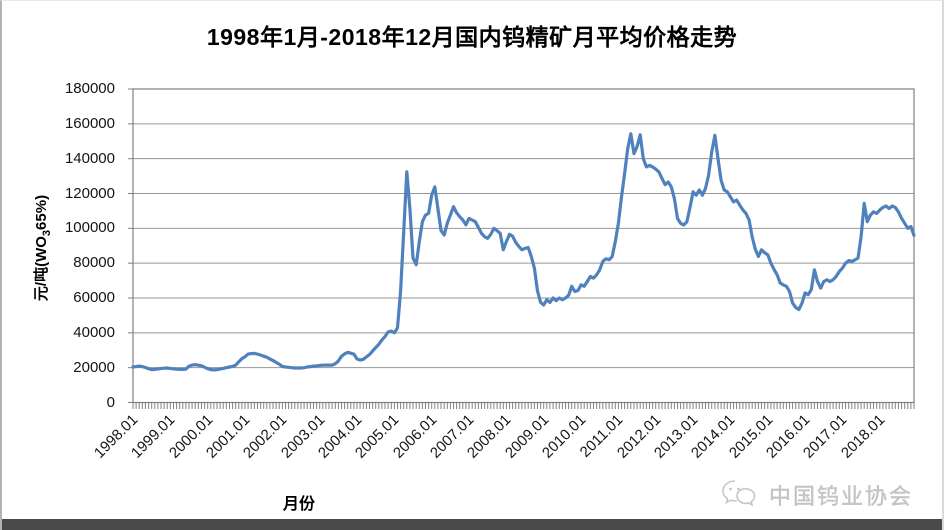 The image size is (944, 530). Describe the element at coordinates (299, 504) in the screenshot. I see `x-axis-title: 月份` at that location.